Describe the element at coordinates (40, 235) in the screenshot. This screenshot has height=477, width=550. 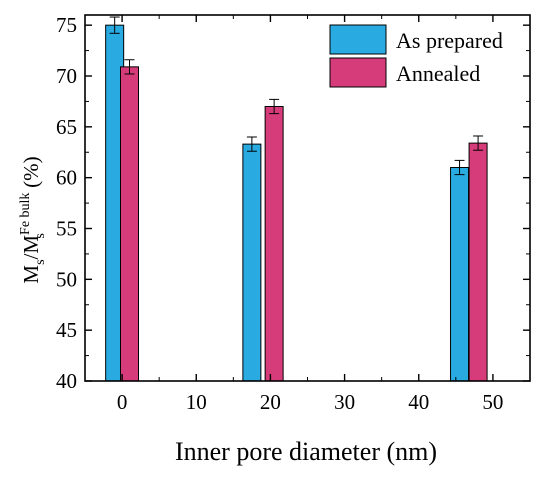
I see `y-label-sub2: s` at that location.